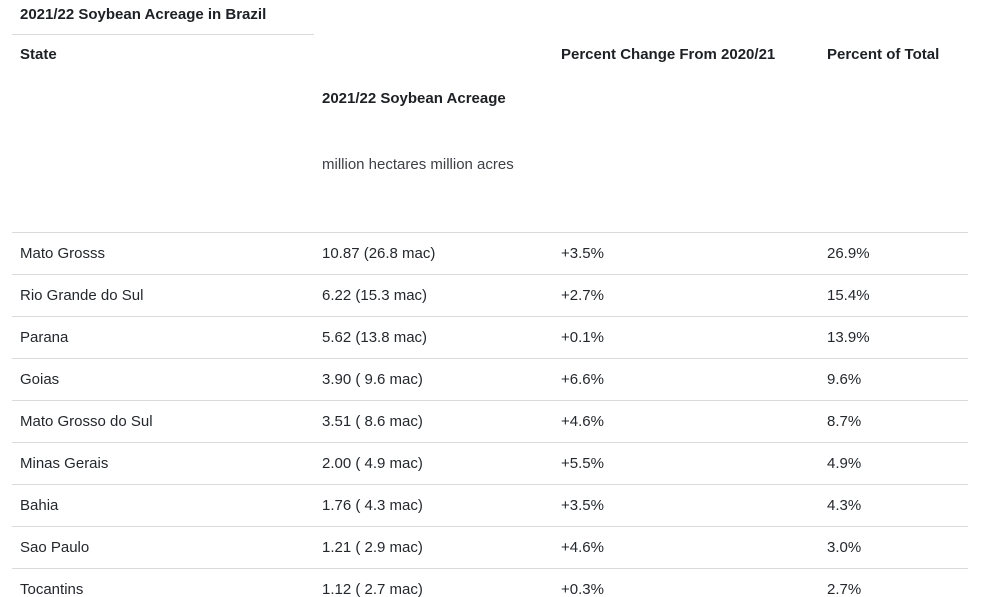  Describe the element at coordinates (893, 133) in the screenshot. I see `col-header-pct-total: Percent of Total` at that location.